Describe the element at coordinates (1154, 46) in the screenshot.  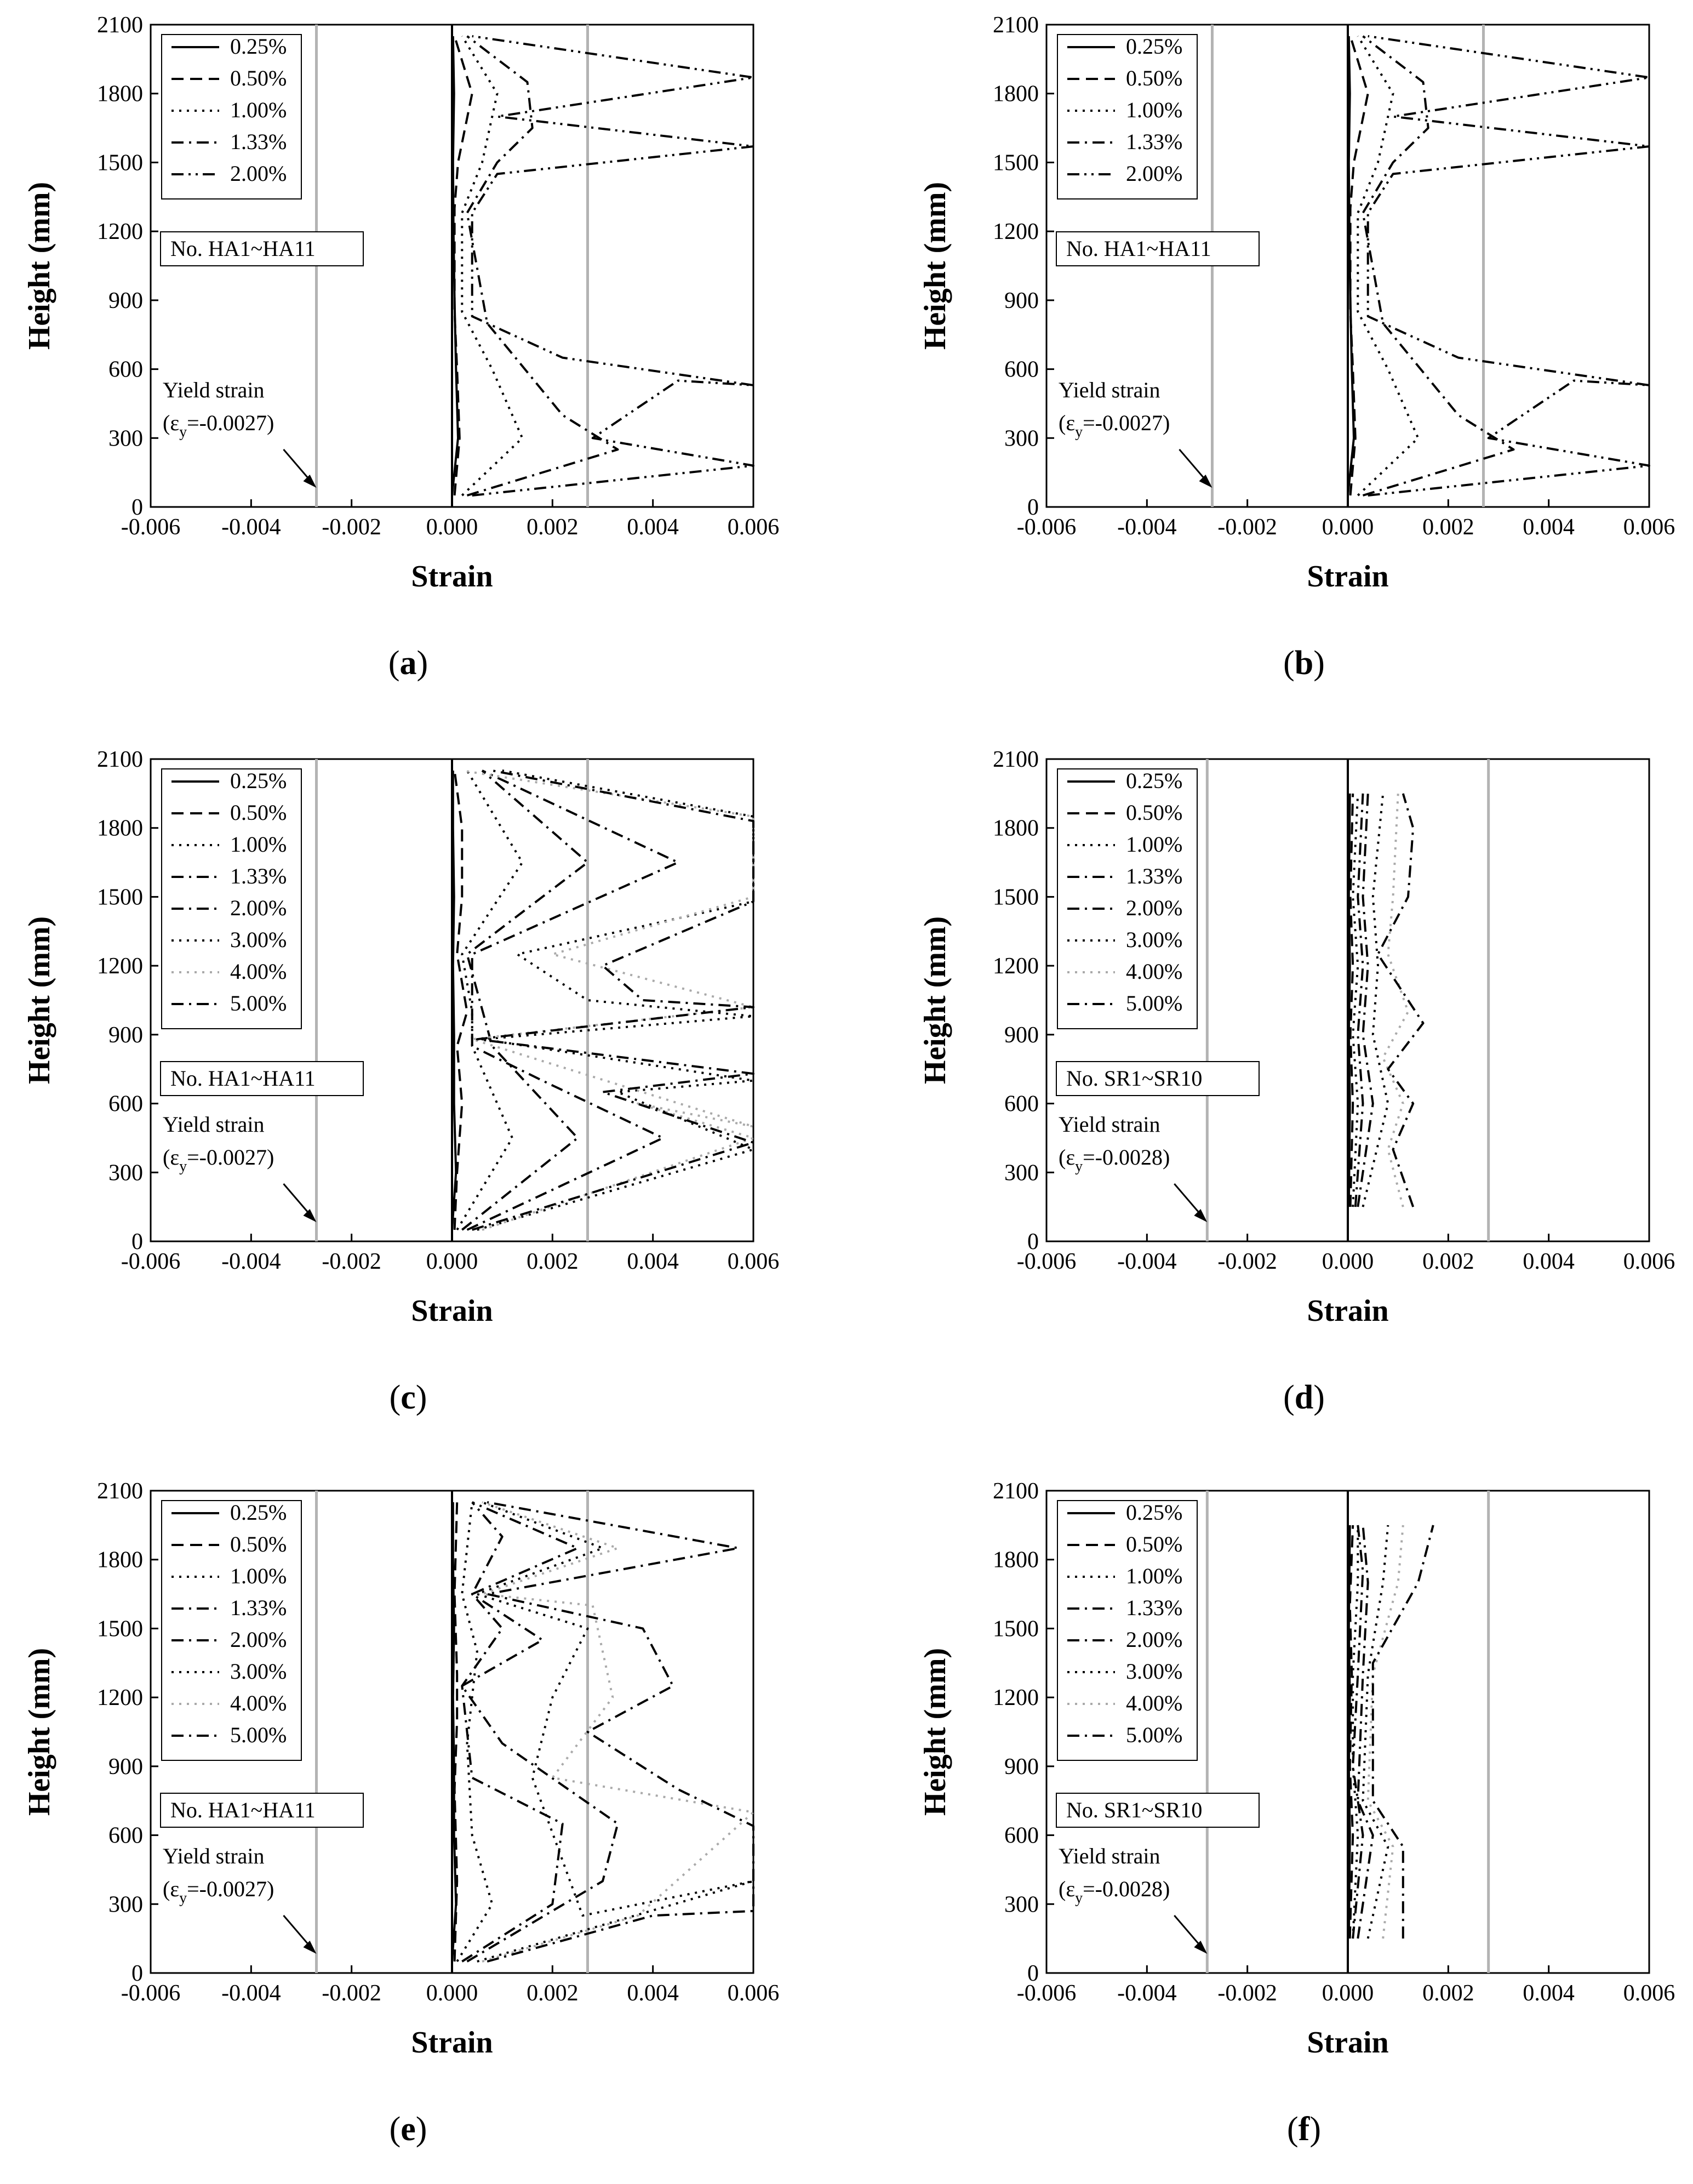
I see `legend-label: 0.25%` at that location.